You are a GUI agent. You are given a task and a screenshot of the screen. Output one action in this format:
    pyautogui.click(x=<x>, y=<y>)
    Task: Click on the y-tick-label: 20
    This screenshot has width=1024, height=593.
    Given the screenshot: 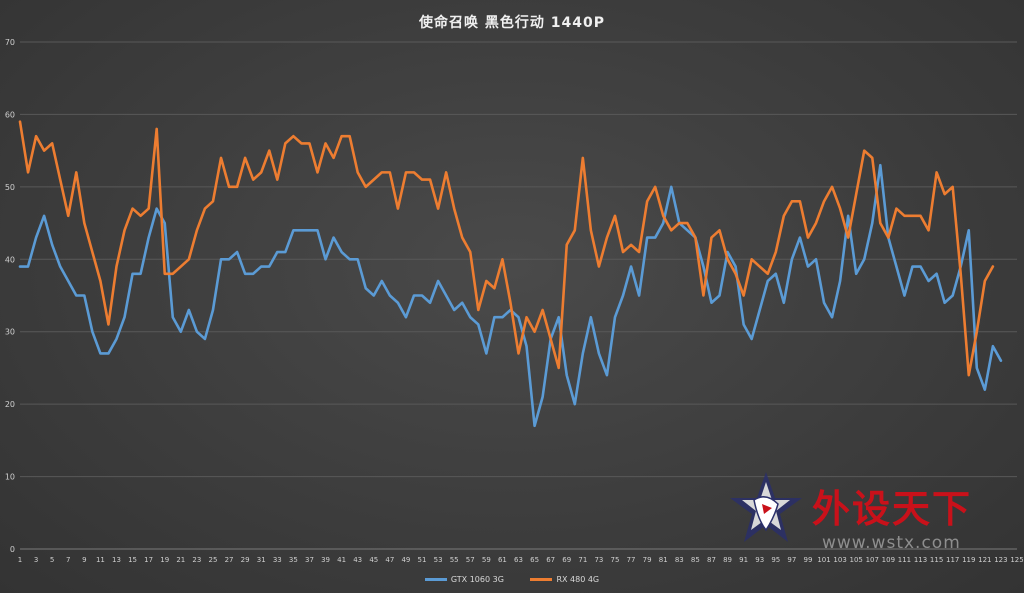 What is the action you would take?
    pyautogui.click(x=10, y=404)
    